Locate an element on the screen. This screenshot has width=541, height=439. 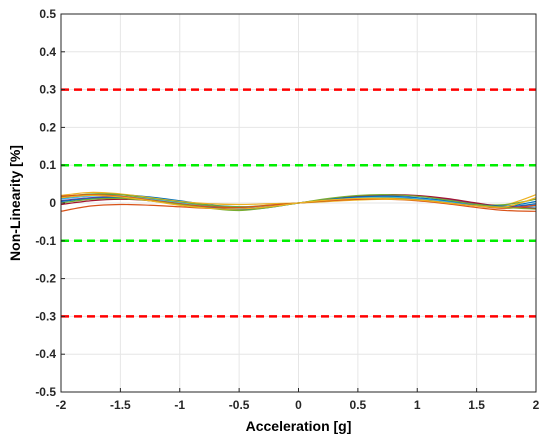
y-tick-label: -0.4 is located at coordinates (45, 354).